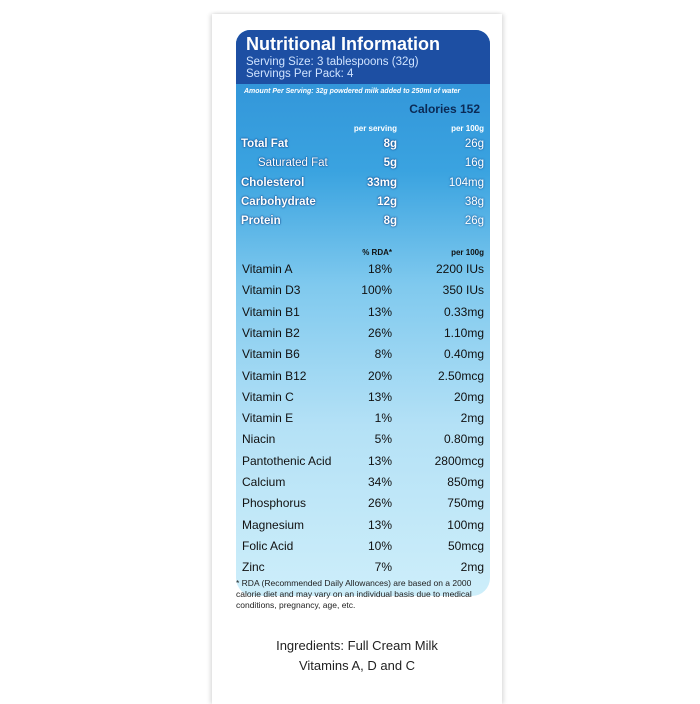  What do you see at coordinates (264, 482) in the screenshot?
I see `vitamin-name: Calcium` at bounding box center [264, 482].